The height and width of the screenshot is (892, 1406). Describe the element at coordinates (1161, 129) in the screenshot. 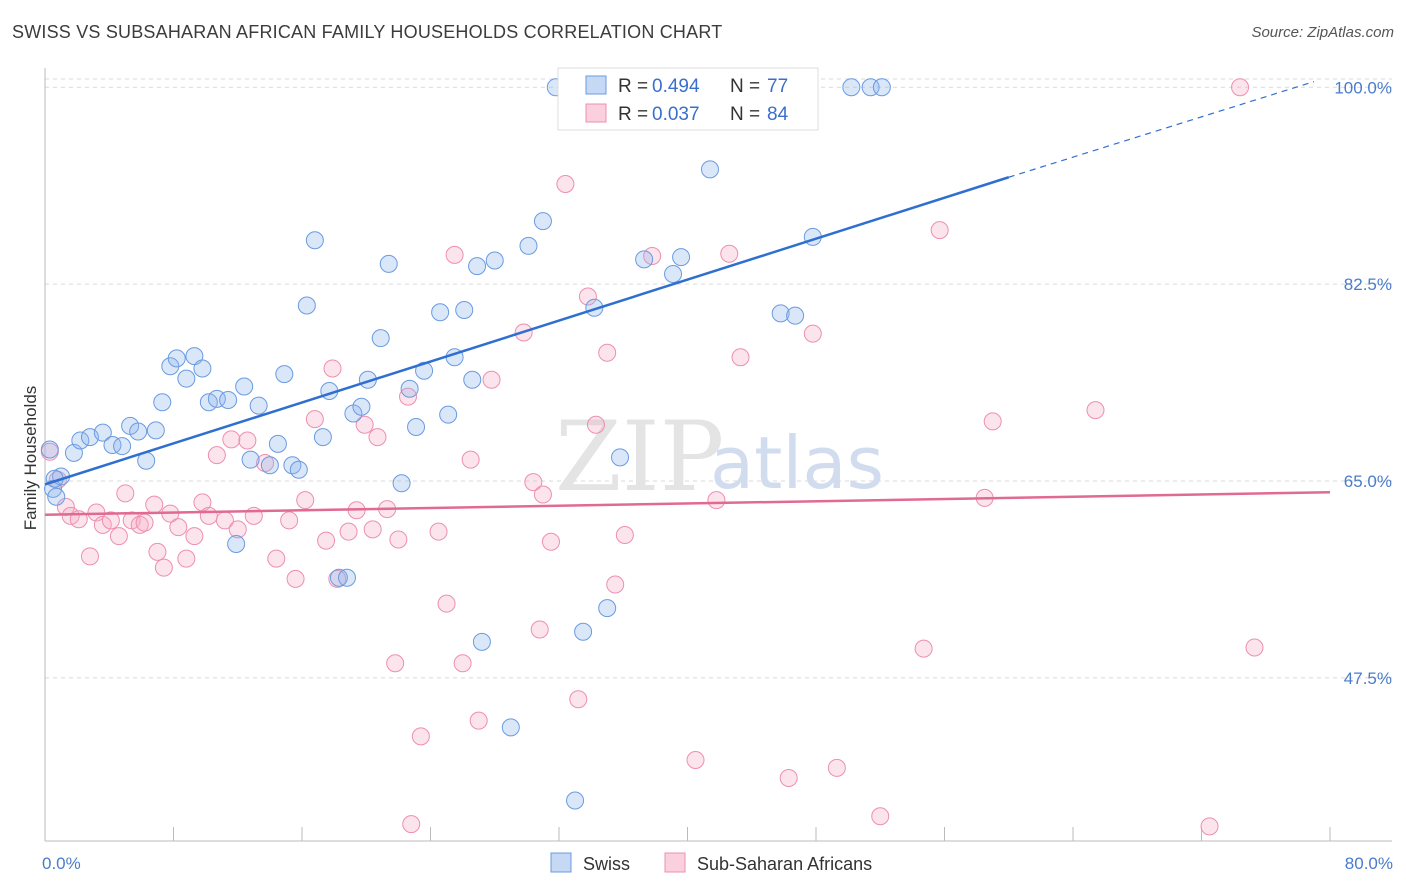

I see `swiss-trend-extension` at that location.